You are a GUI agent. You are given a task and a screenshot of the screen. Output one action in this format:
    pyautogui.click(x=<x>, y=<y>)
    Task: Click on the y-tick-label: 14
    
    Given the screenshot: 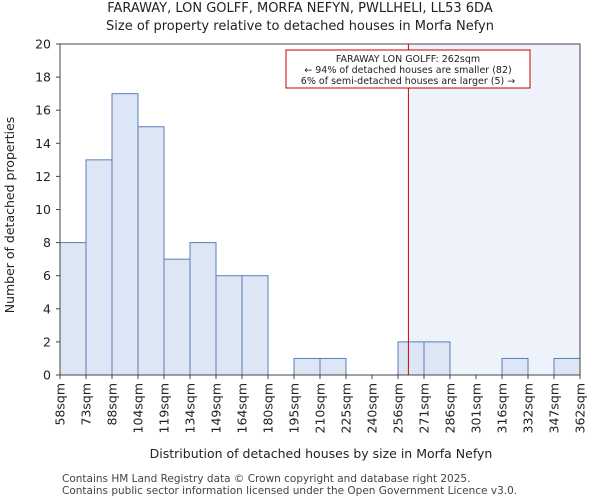 What is the action you would take?
    pyautogui.click(x=43, y=143)
    